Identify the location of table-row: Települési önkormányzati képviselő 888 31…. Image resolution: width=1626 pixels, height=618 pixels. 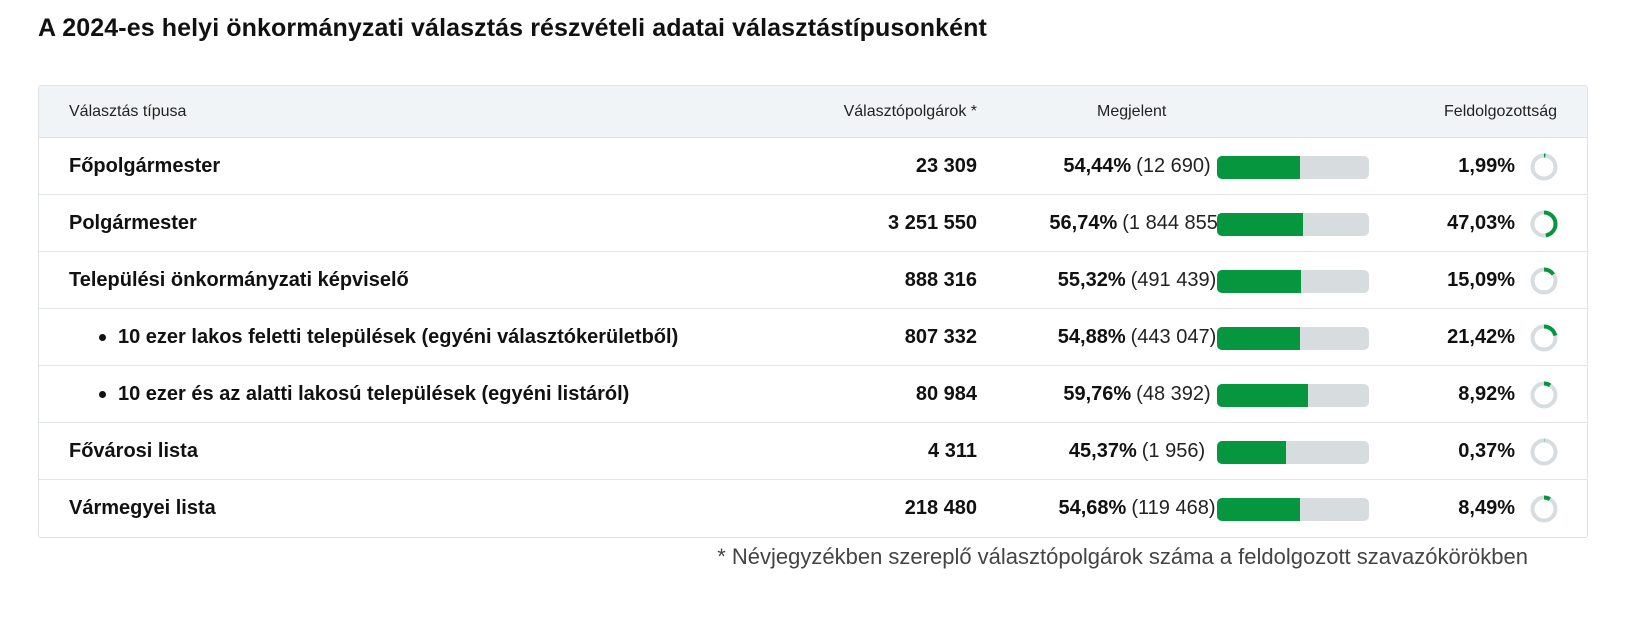
(813, 280).